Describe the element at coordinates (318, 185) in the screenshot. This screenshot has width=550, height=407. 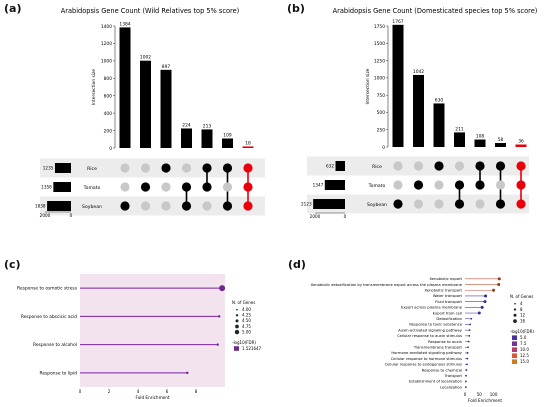
I see `set-size-label: 1347` at that location.